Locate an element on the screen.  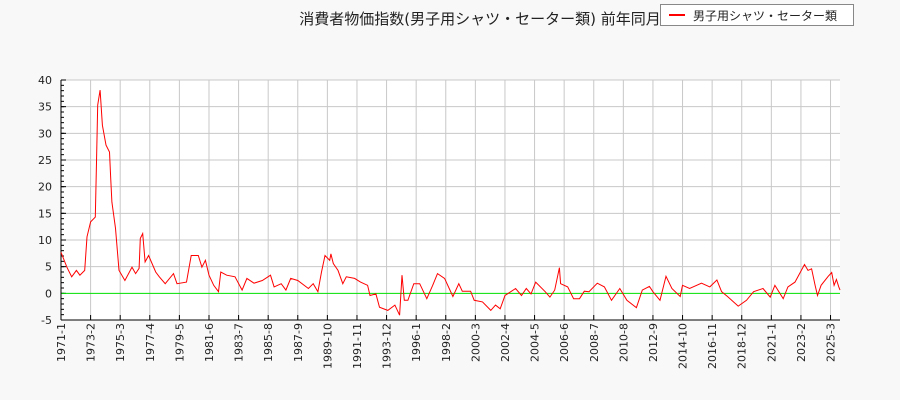
y-tick-label: 15 is located at coordinates (45, 213).